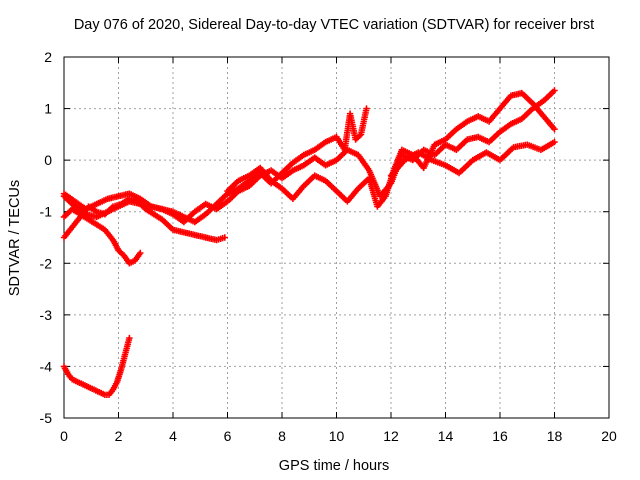  Describe the element at coordinates (46, 212) in the screenshot. I see `y-tick-label: -1` at that location.